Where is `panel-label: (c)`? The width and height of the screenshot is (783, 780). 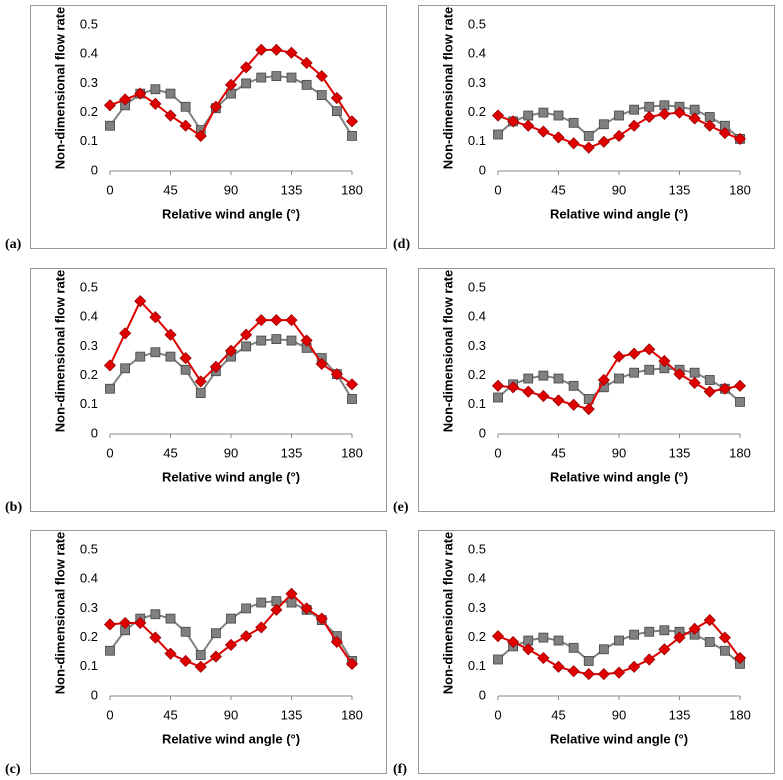 panel-label: (c) is located at coordinates (13, 769).